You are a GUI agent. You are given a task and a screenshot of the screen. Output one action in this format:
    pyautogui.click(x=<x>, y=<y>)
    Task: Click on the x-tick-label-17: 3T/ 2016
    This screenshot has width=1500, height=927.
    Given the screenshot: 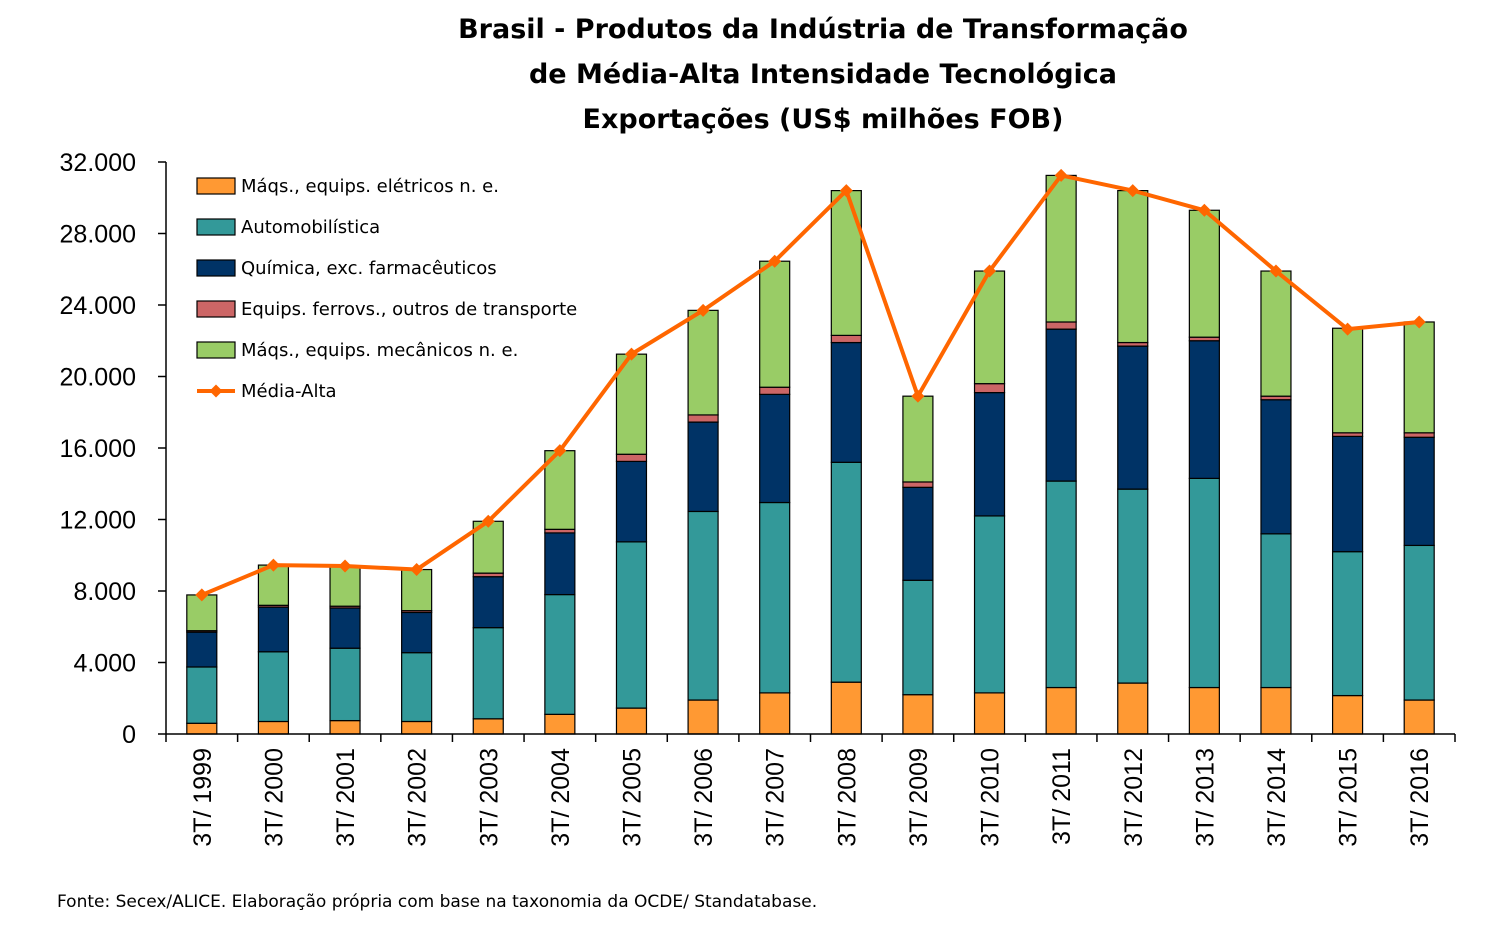 What is the action you would take?
    pyautogui.click(x=1420, y=797)
    